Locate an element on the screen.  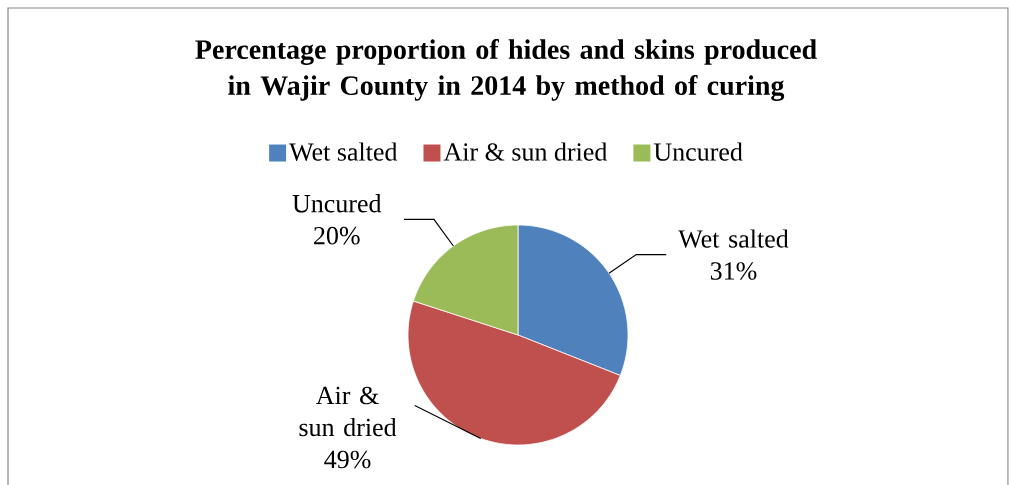
slice-label: Wet salted is located at coordinates (733, 238).